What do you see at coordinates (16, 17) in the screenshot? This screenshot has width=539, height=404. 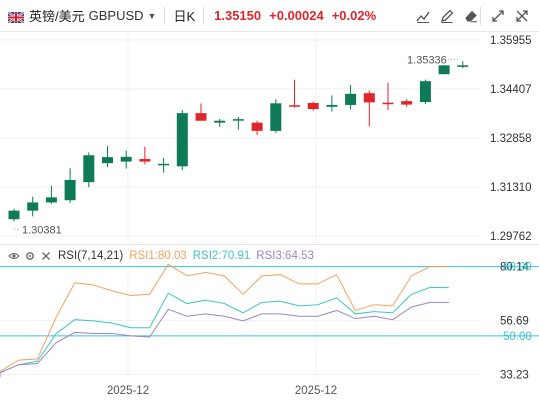 I see `flag-uk-icon` at bounding box center [16, 17].